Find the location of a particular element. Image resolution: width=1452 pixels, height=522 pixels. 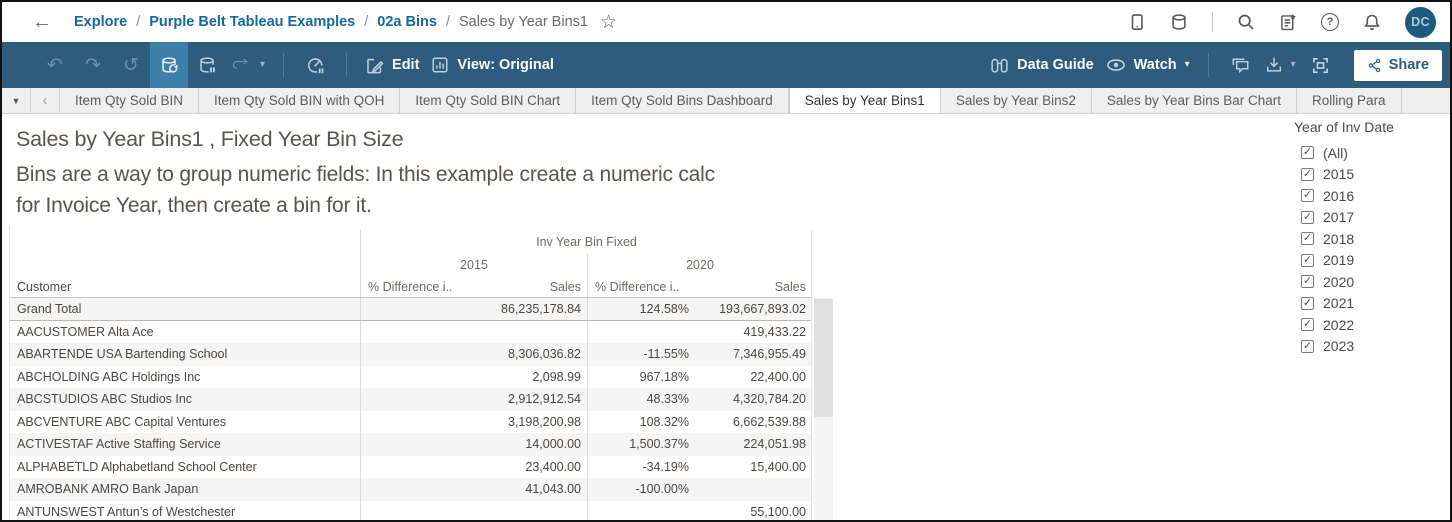

tab-sales-by-year-bins1: Sales by Year Bins1 is located at coordinates (864, 100).